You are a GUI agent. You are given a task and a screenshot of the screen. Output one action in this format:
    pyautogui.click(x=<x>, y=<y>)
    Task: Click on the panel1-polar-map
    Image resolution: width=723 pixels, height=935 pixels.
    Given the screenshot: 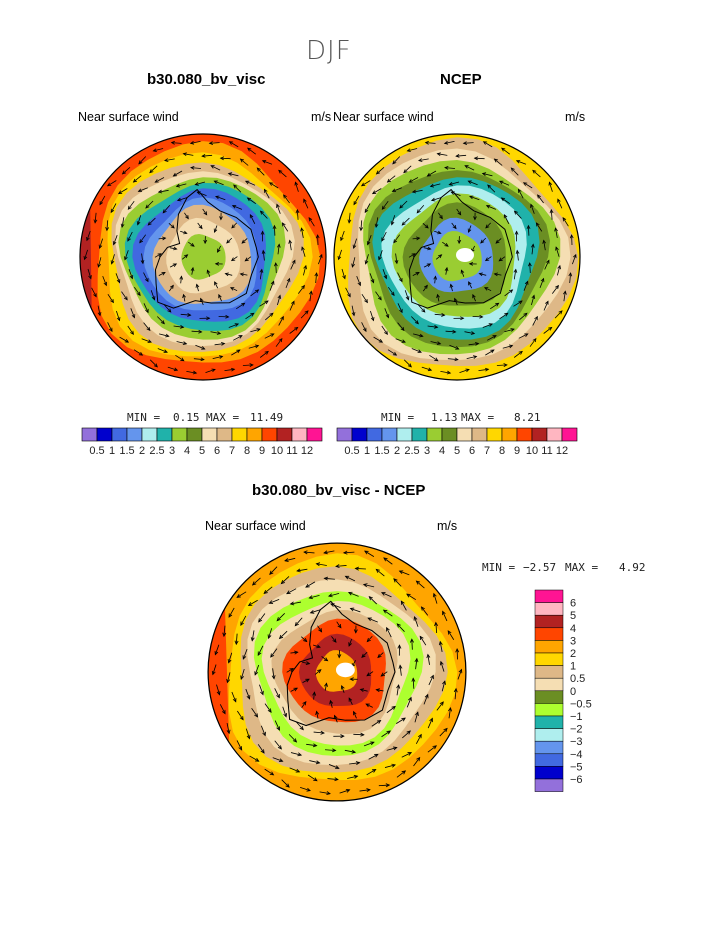 What is the action you would take?
    pyautogui.click(x=203, y=257)
    